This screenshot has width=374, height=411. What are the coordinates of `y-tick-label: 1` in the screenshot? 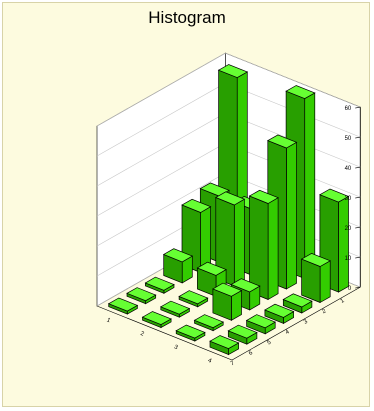 It's located at (343, 301).